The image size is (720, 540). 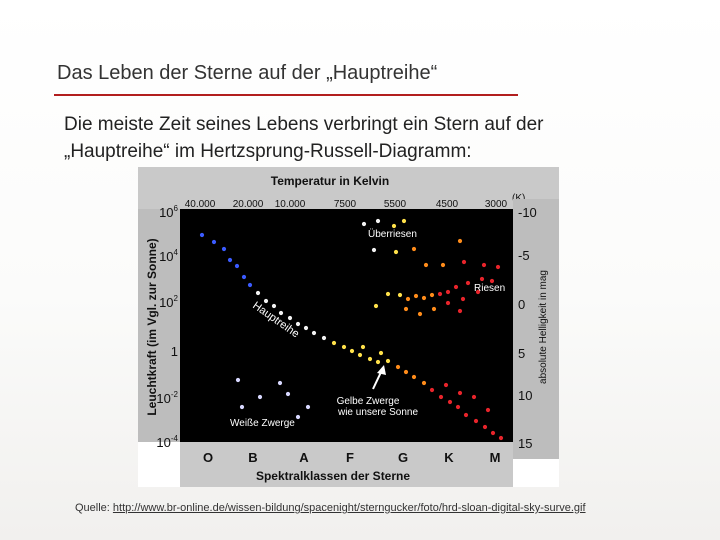 I want to click on luminosity-tick-label: 10⁴, so click(x=168, y=256).